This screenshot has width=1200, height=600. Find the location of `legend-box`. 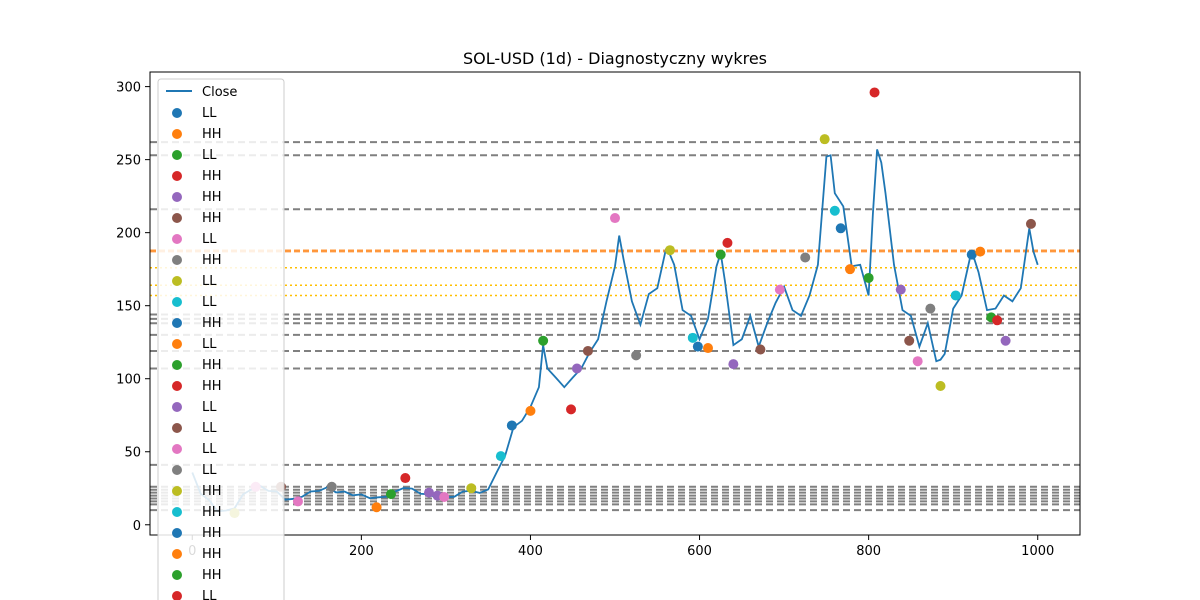

legend-box is located at coordinates (221, 339).